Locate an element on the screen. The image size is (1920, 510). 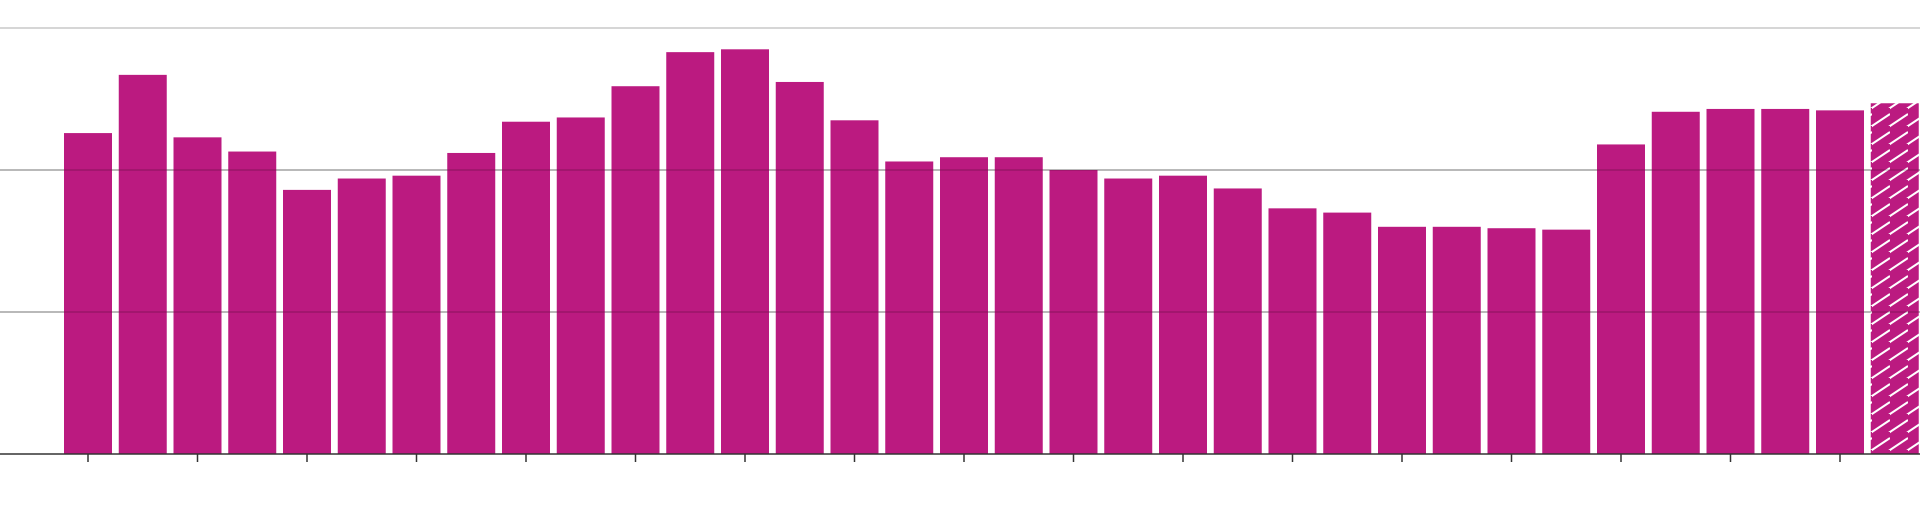
x-axis is located at coordinates (960, 457).